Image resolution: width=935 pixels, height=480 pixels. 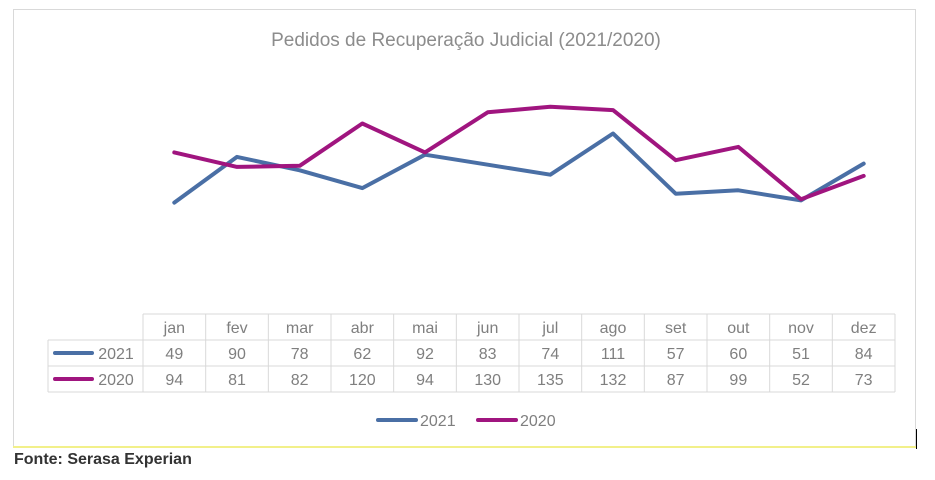 I want to click on table-cell-value: 87, so click(x=676, y=380).